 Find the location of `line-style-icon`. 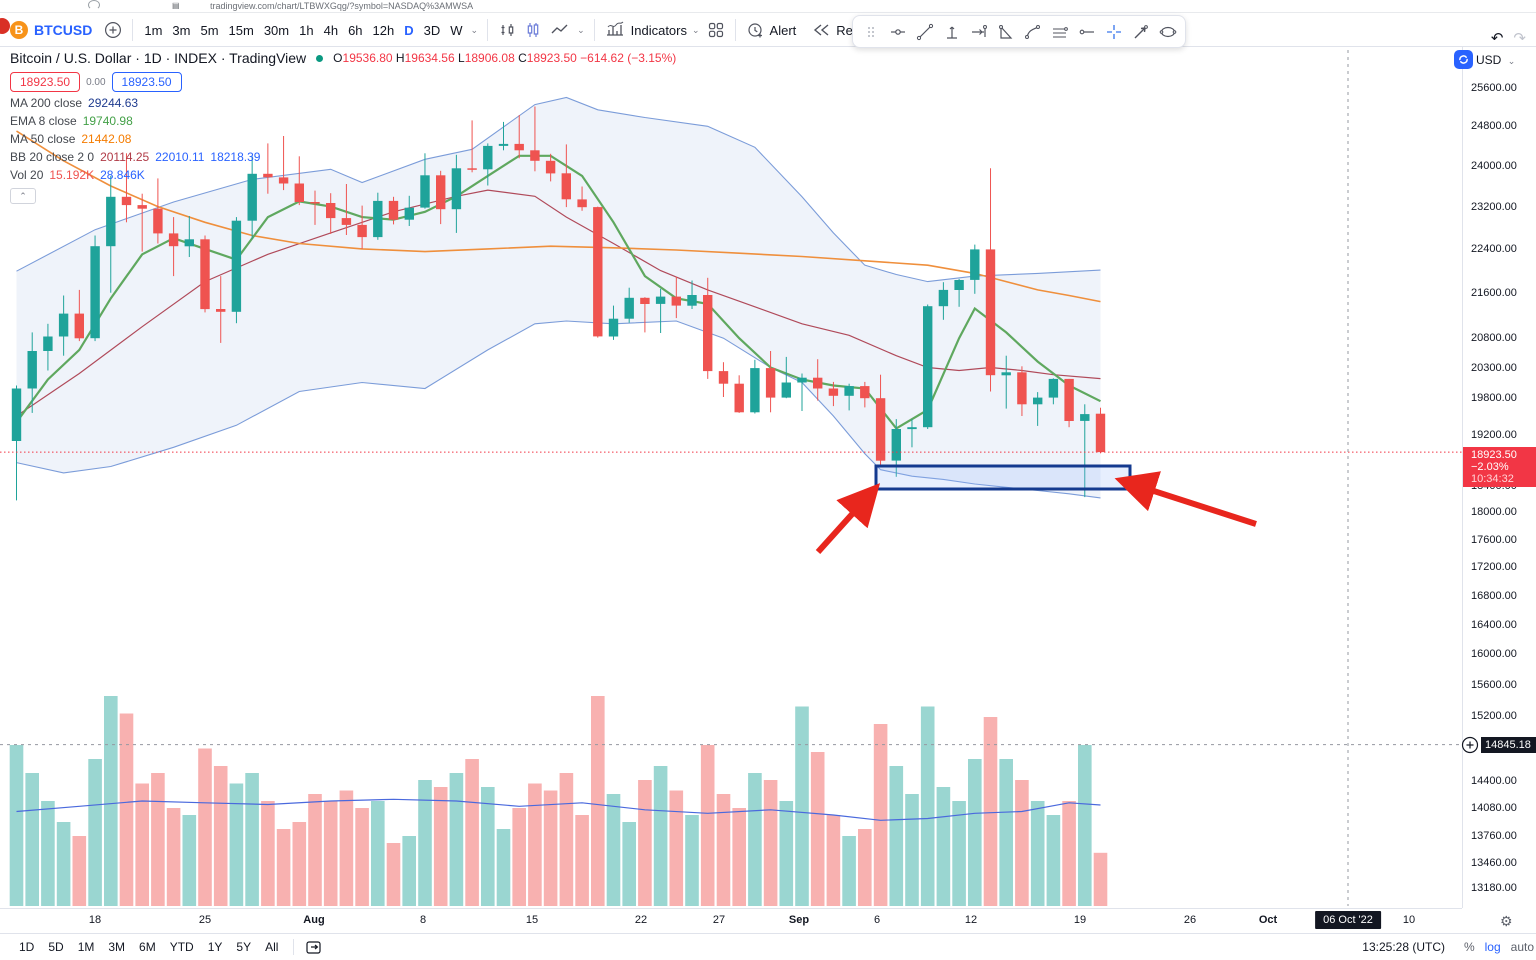

line-style-icon is located at coordinates (560, 30).